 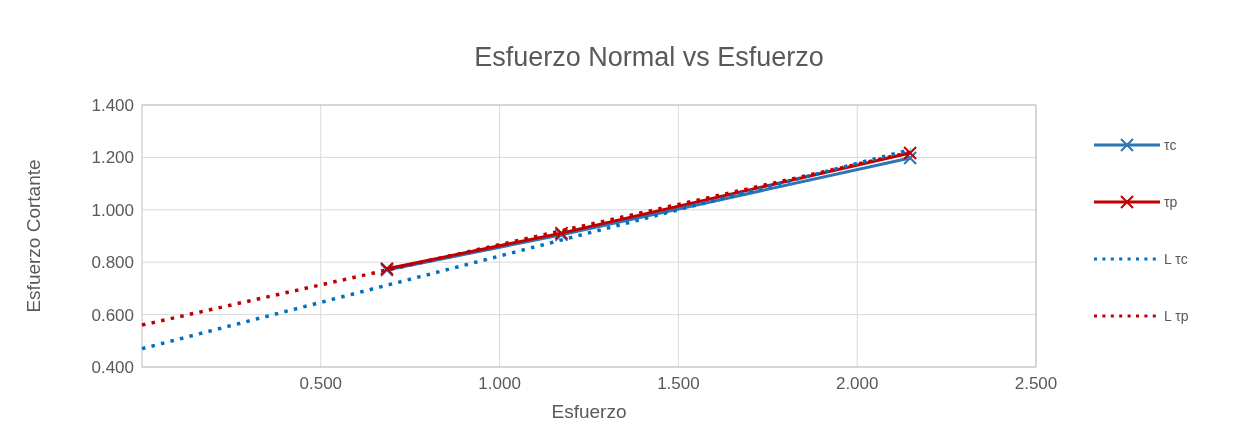 What do you see at coordinates (112, 105) in the screenshot?
I see `y-tick-label: 1.400` at bounding box center [112, 105].